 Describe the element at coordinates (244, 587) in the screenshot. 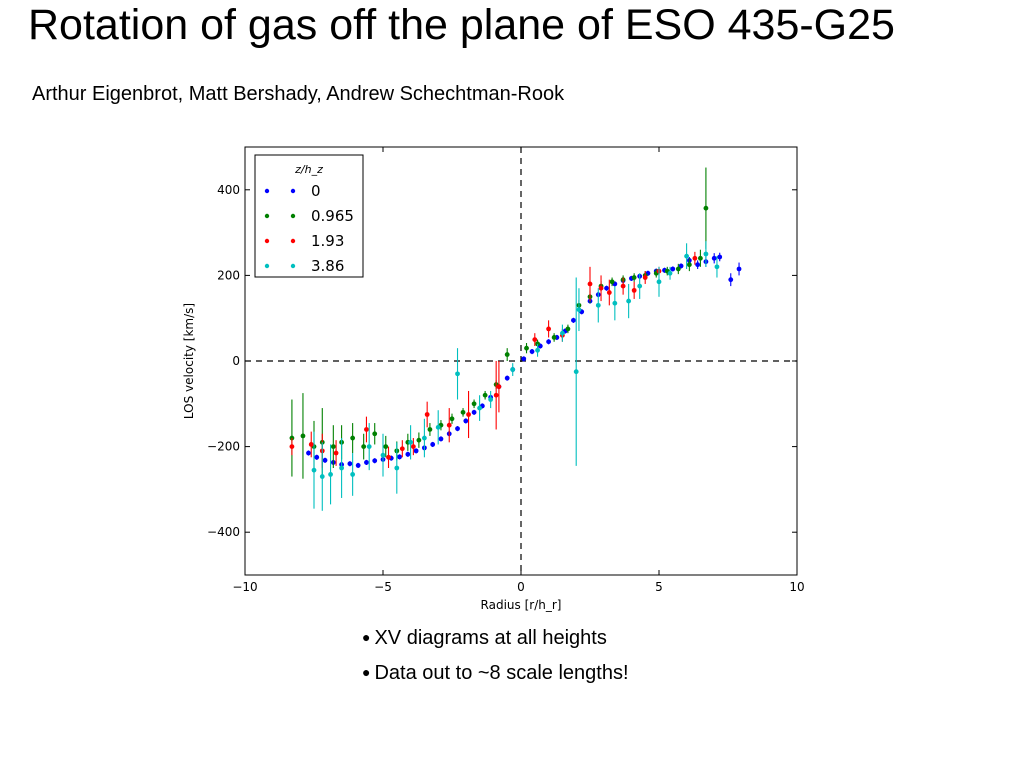

I see `x-tick-label: −10` at that location.